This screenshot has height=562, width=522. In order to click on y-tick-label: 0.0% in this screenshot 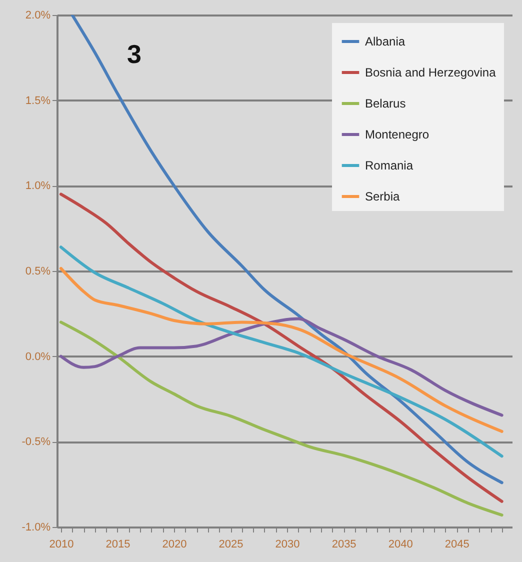, I will do `click(38, 356)`.